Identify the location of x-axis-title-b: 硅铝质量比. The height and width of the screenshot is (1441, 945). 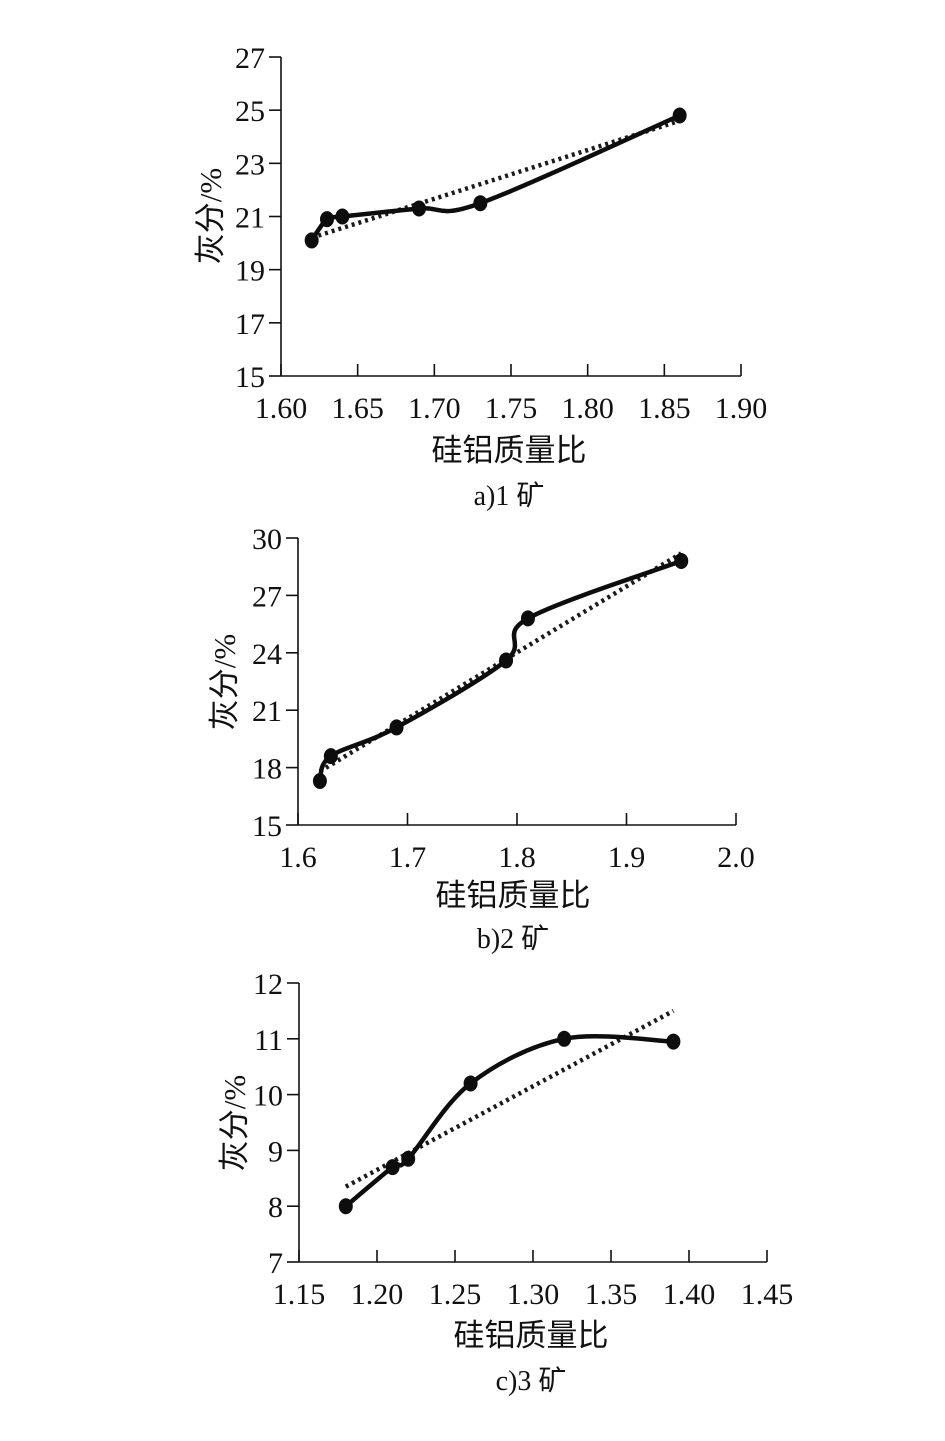
(513, 895).